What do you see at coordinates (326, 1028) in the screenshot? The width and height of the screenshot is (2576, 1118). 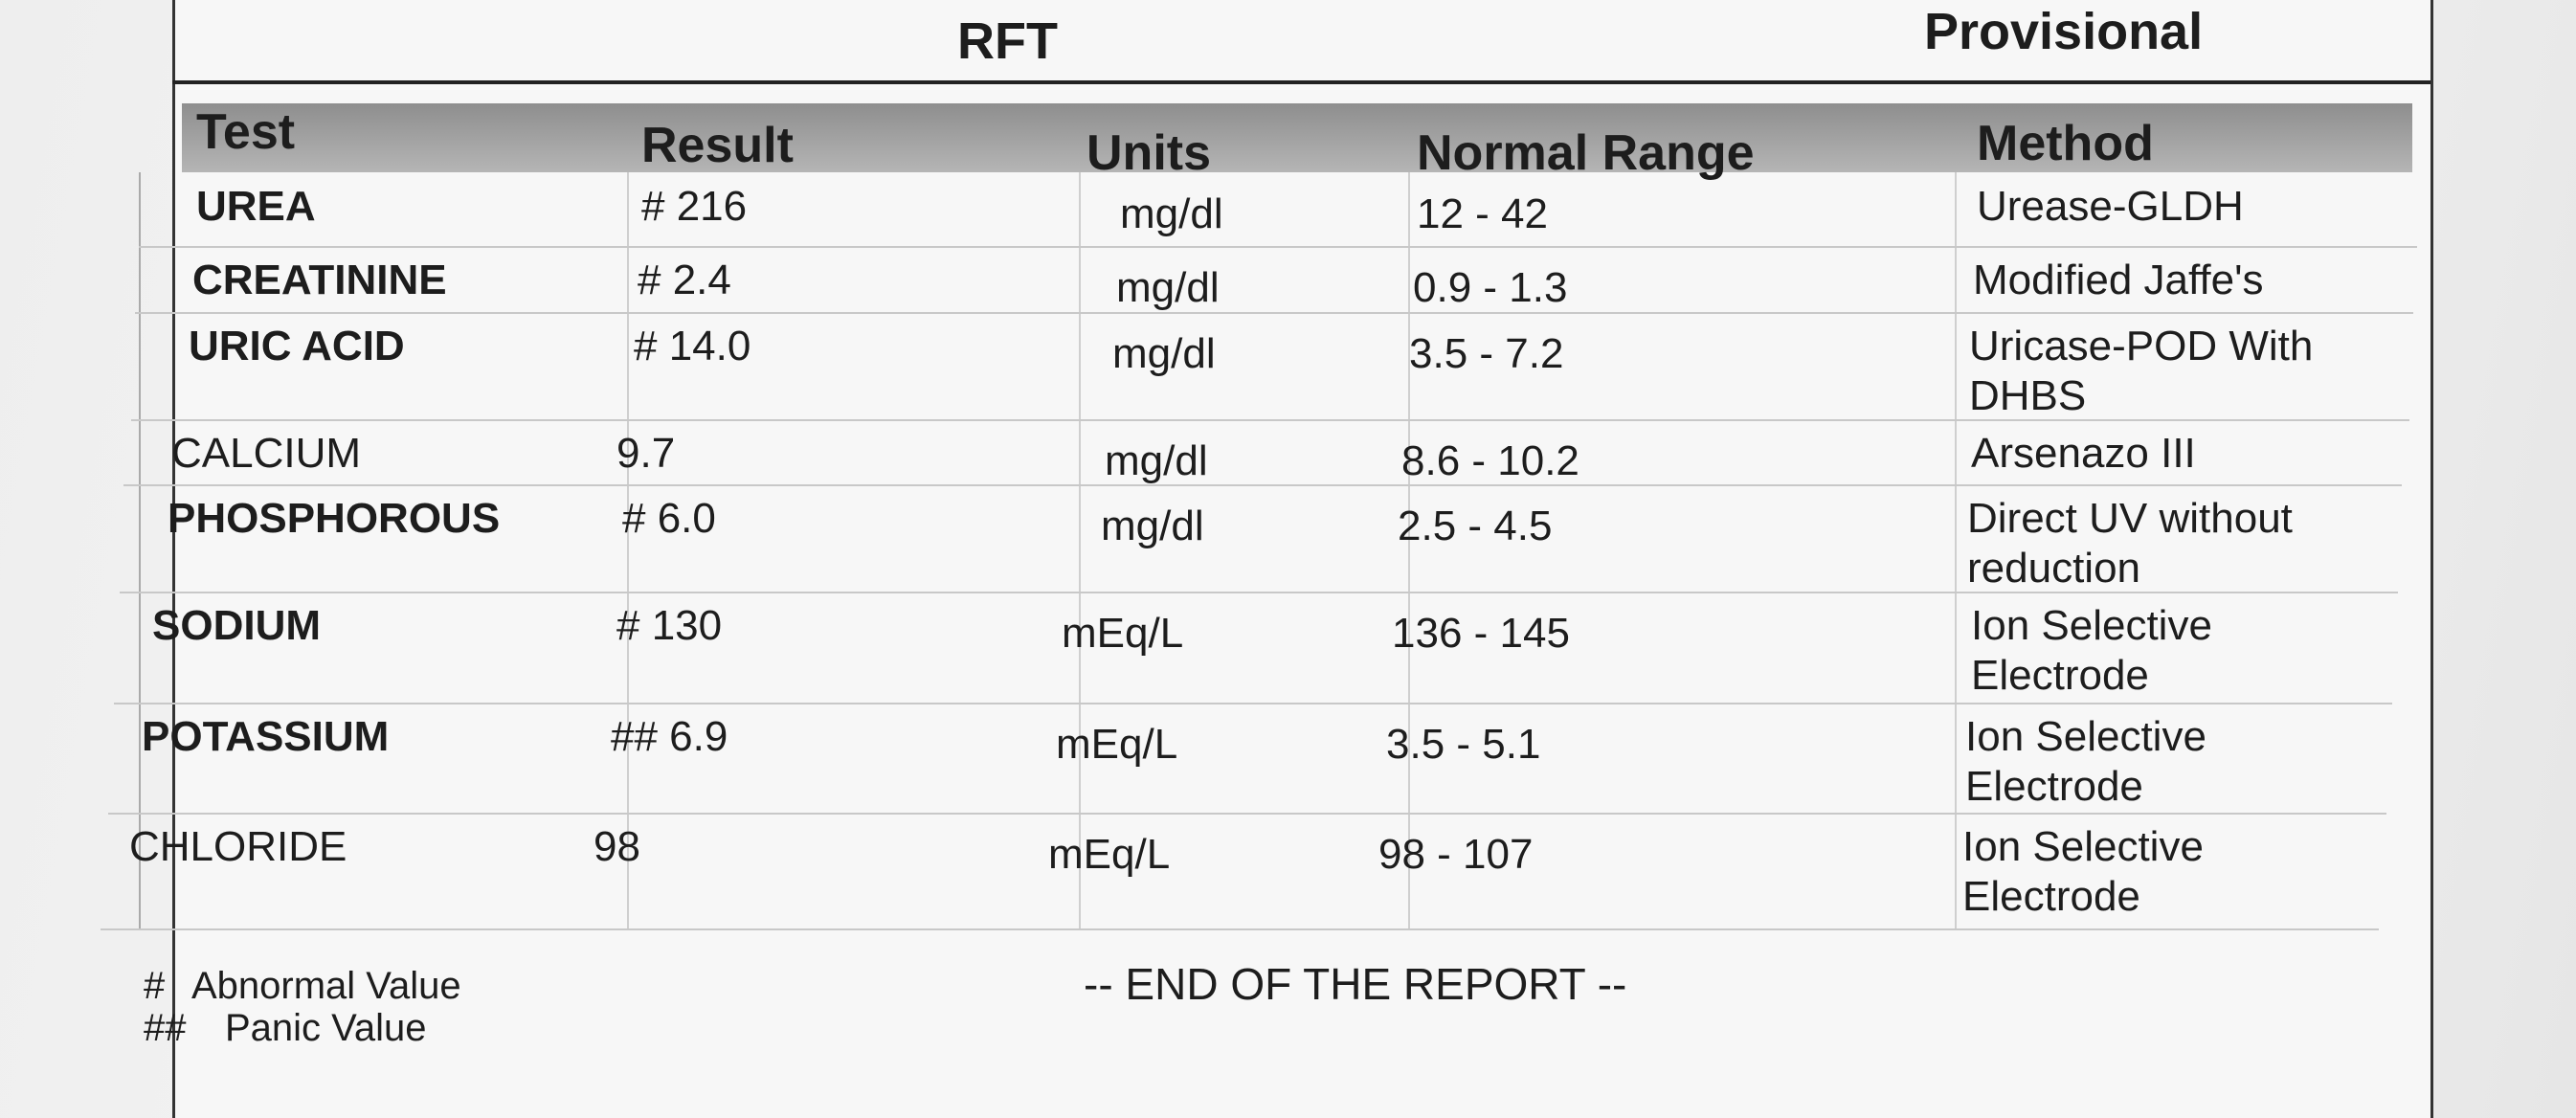 I see `legend-label: Panic Value` at bounding box center [326, 1028].